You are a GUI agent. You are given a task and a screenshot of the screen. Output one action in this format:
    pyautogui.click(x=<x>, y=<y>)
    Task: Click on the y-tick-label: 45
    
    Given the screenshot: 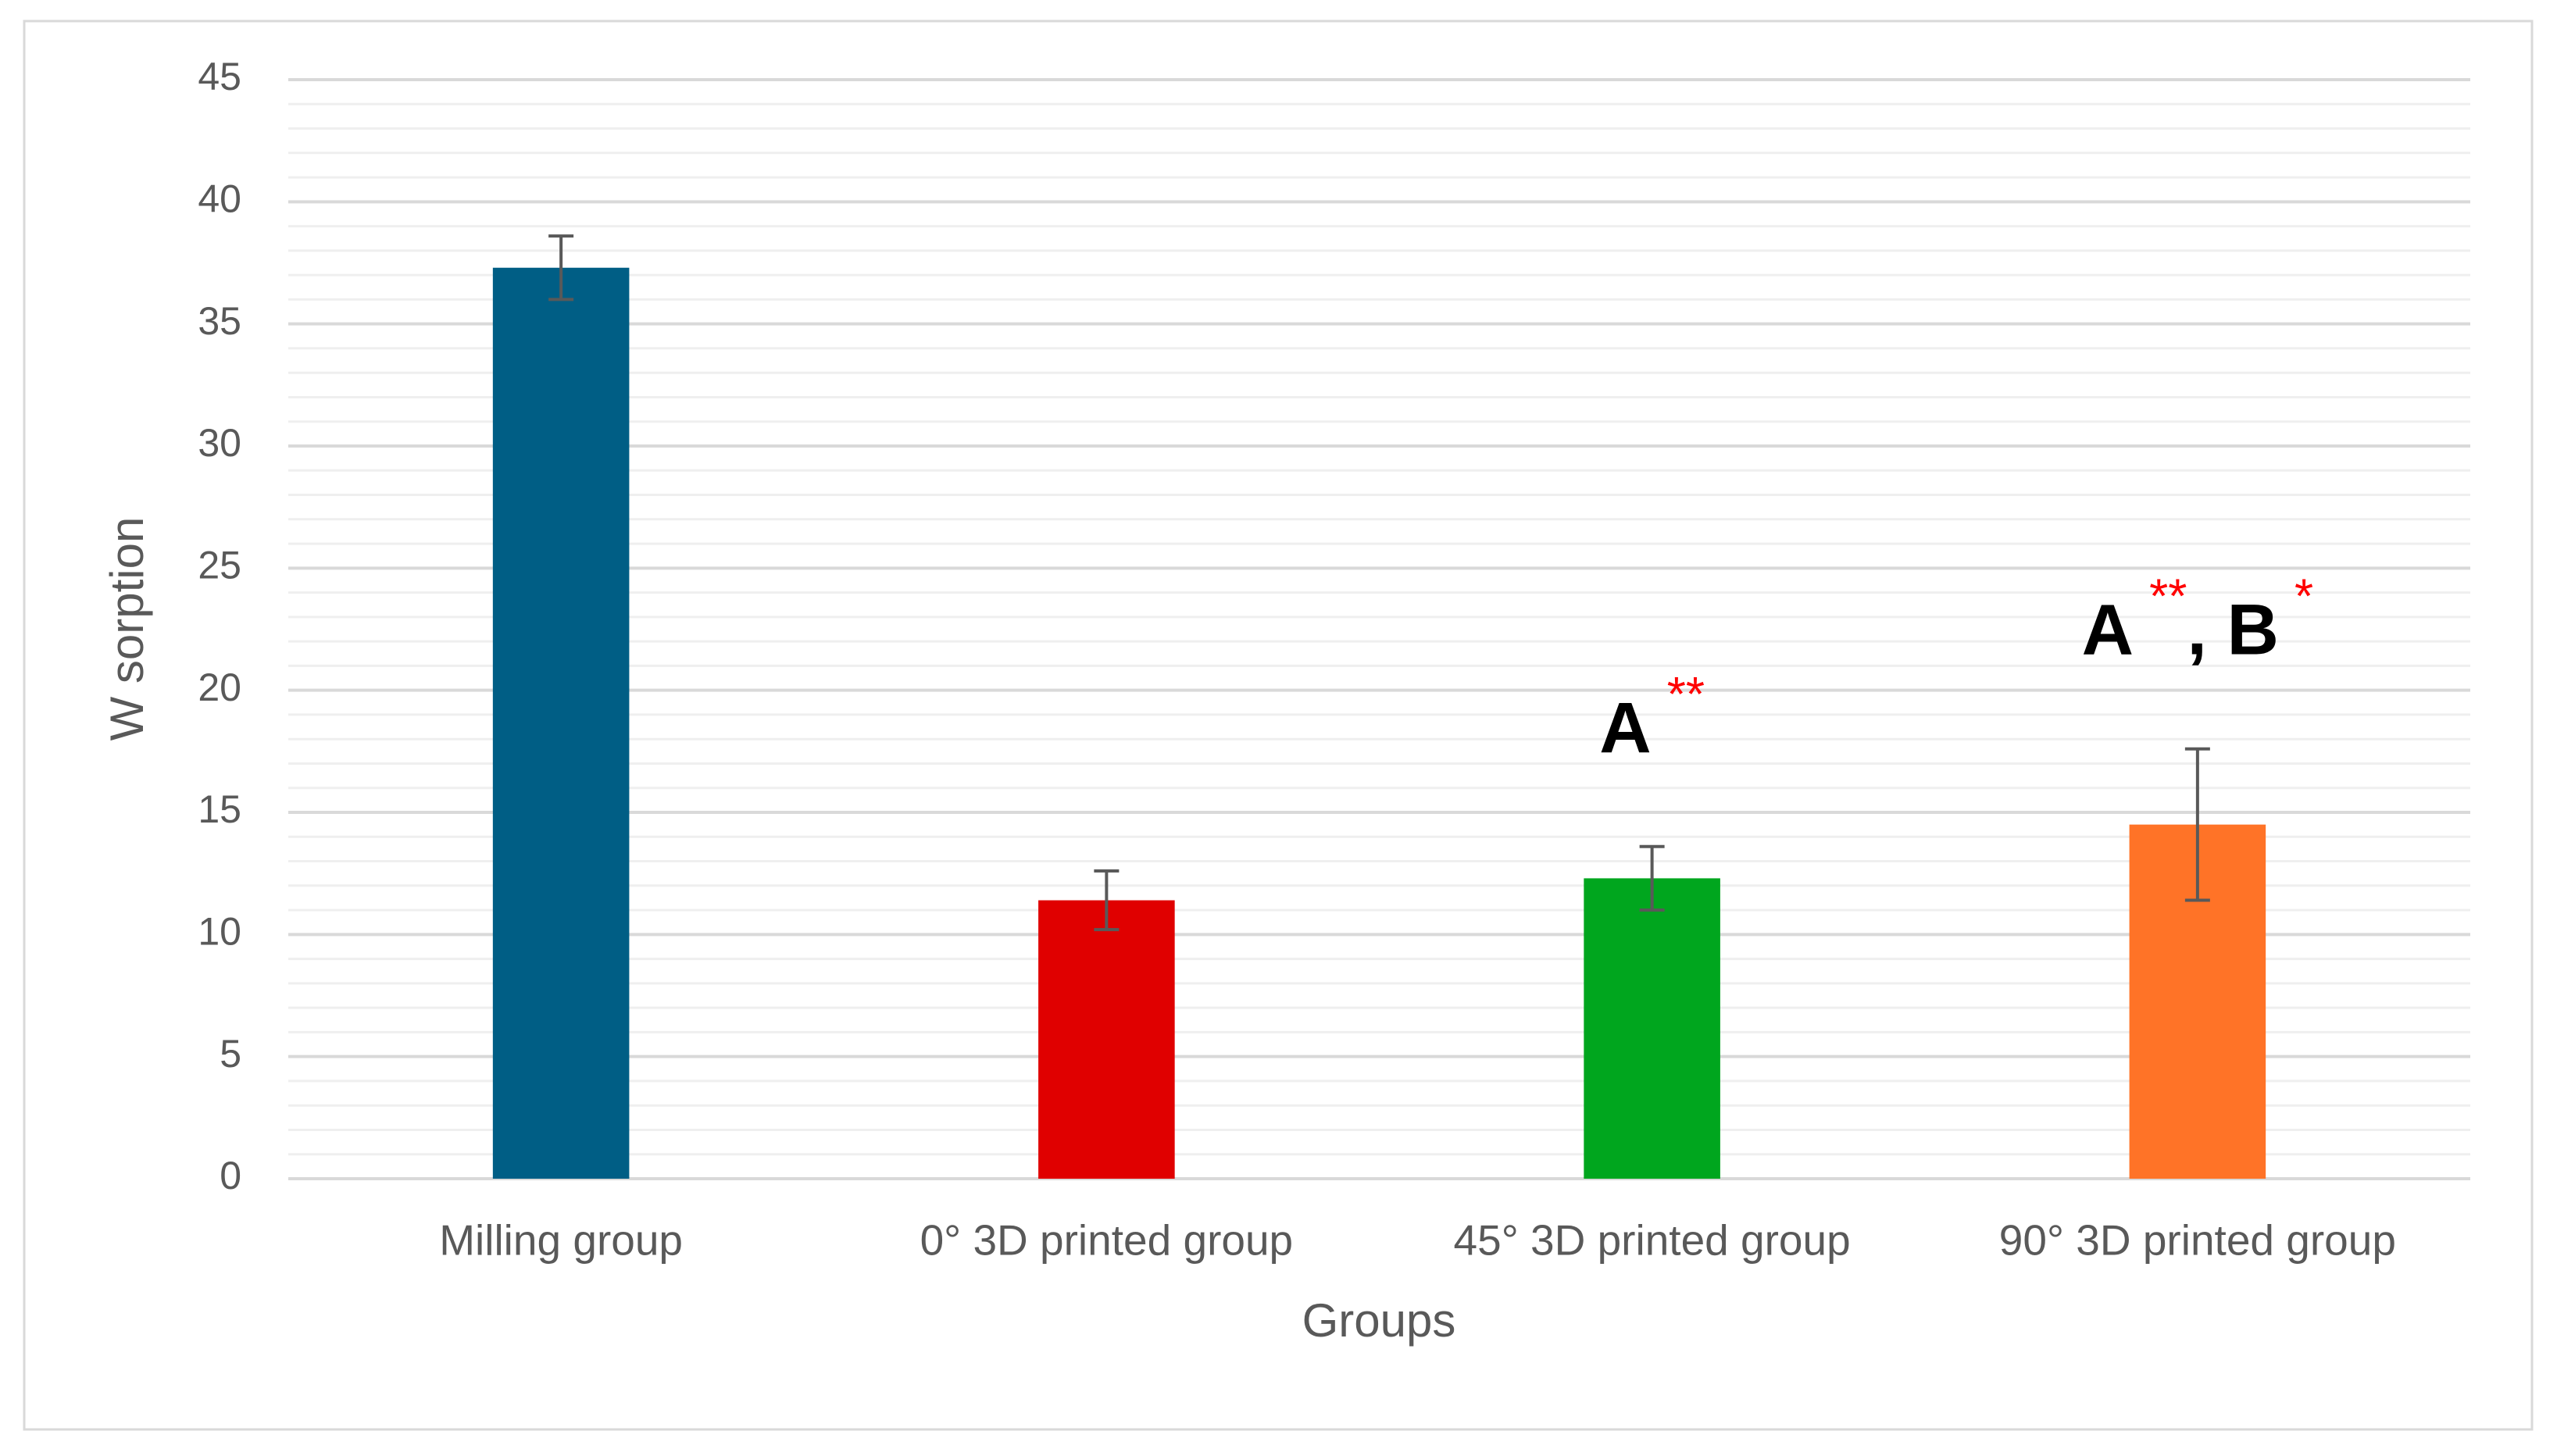 What is the action you would take?
    pyautogui.click(x=220, y=76)
    